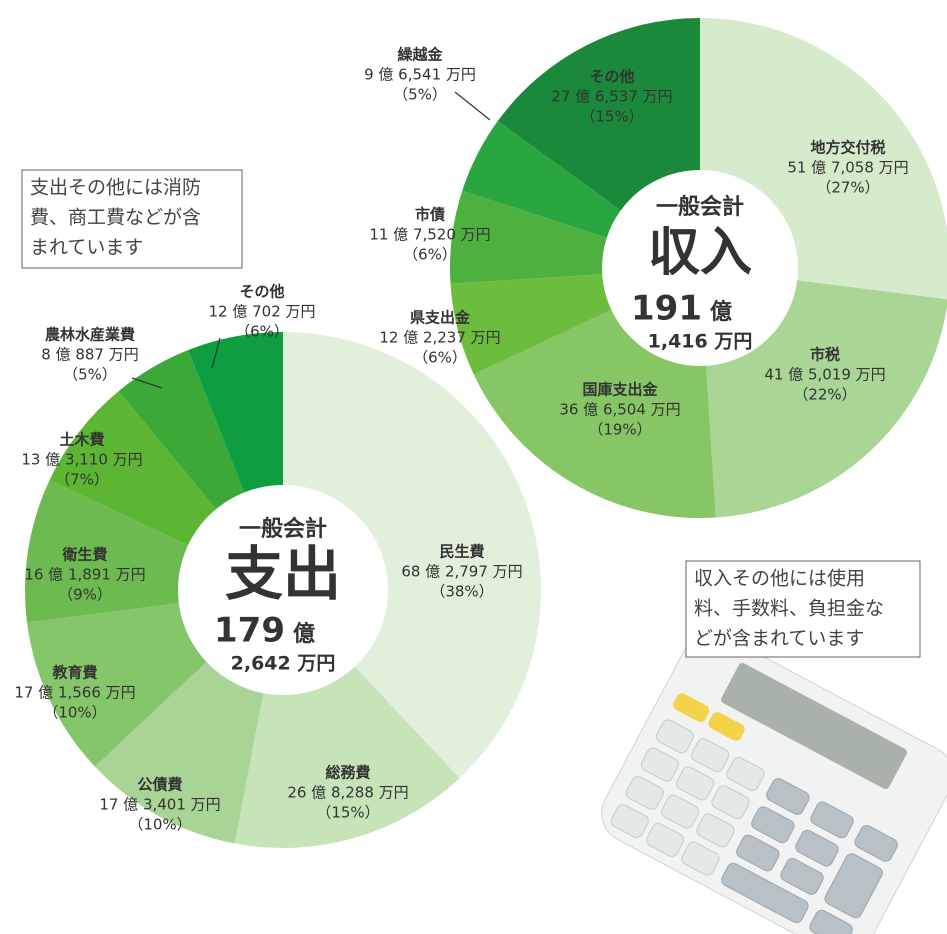 This screenshot has width=947, height=934. I want to click on slice-amount: 17 億 1,566 万円, so click(74, 693).